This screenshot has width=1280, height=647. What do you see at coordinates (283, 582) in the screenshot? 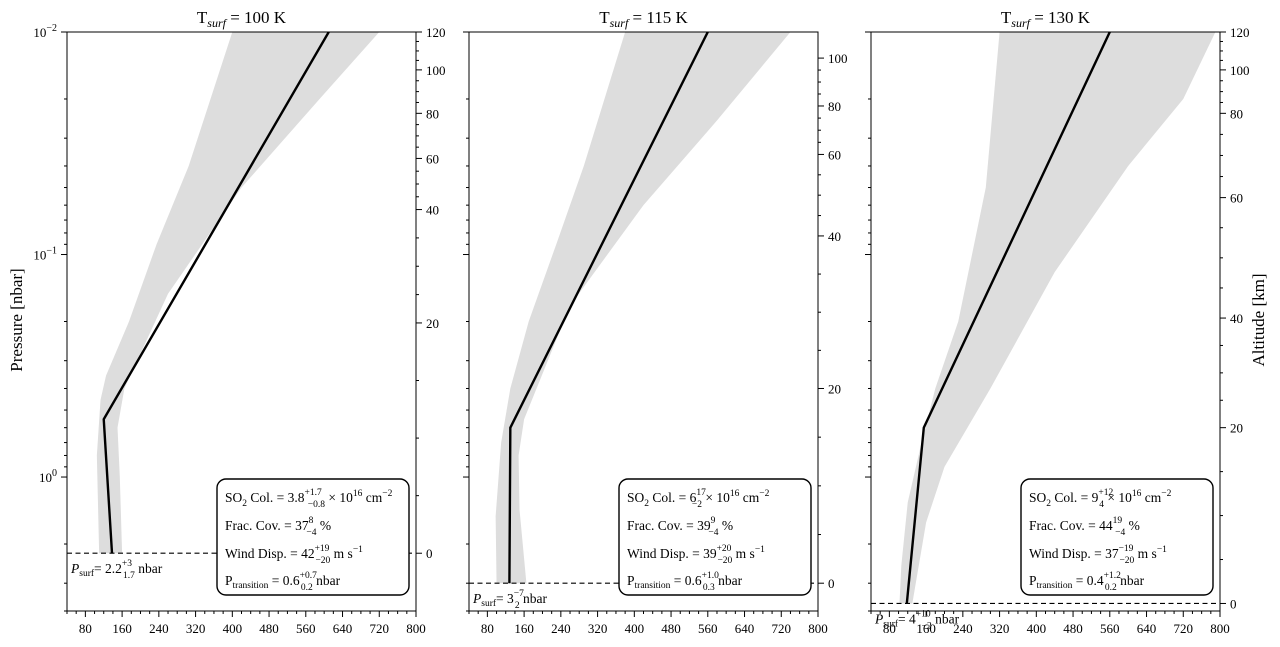
I see `transition-pressure-text: Ptransition = 0.6+0.7 0.2 nbar` at bounding box center [283, 582].